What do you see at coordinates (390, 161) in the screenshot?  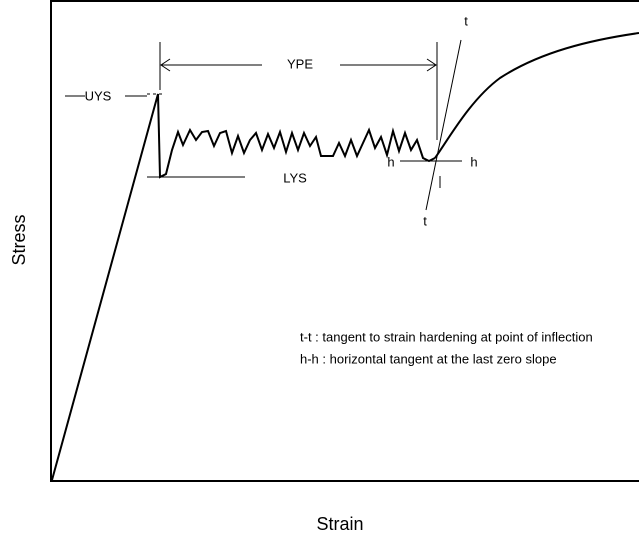 I see `h-left-label: h` at bounding box center [390, 161].